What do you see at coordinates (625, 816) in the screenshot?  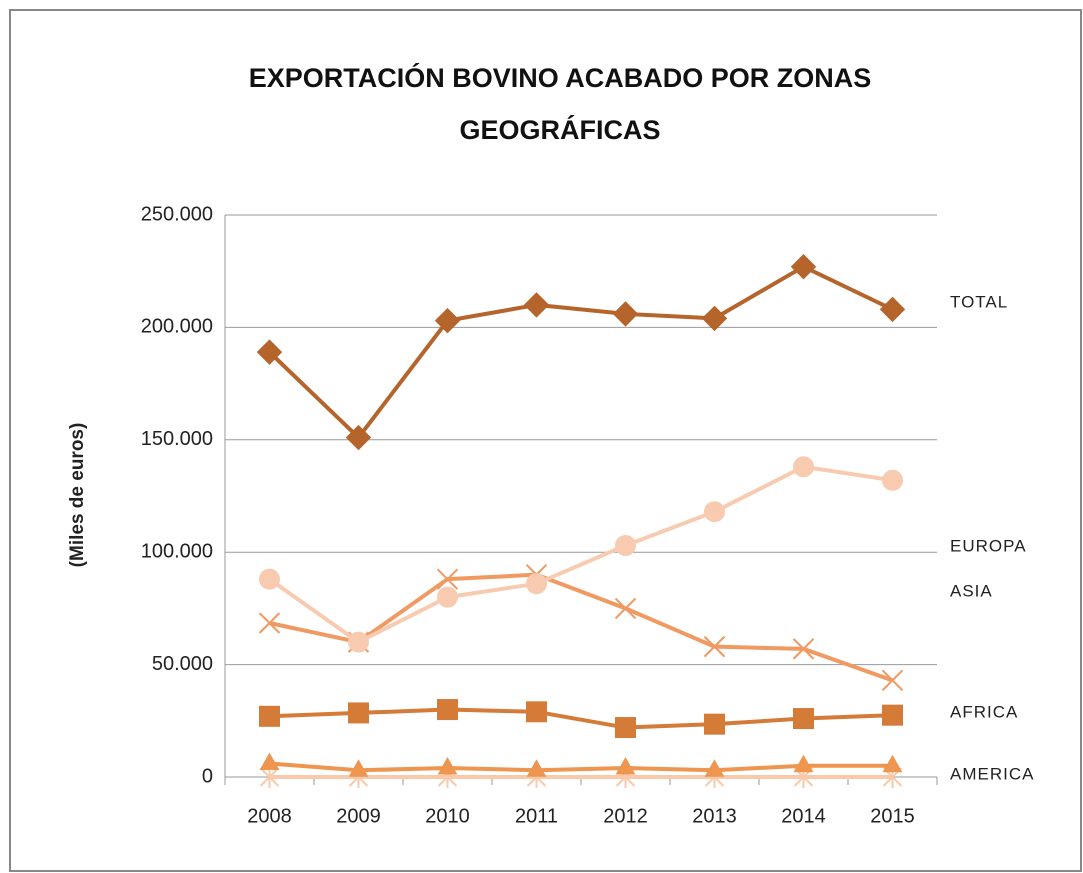 I see `x-tick-label: 2012` at bounding box center [625, 816].